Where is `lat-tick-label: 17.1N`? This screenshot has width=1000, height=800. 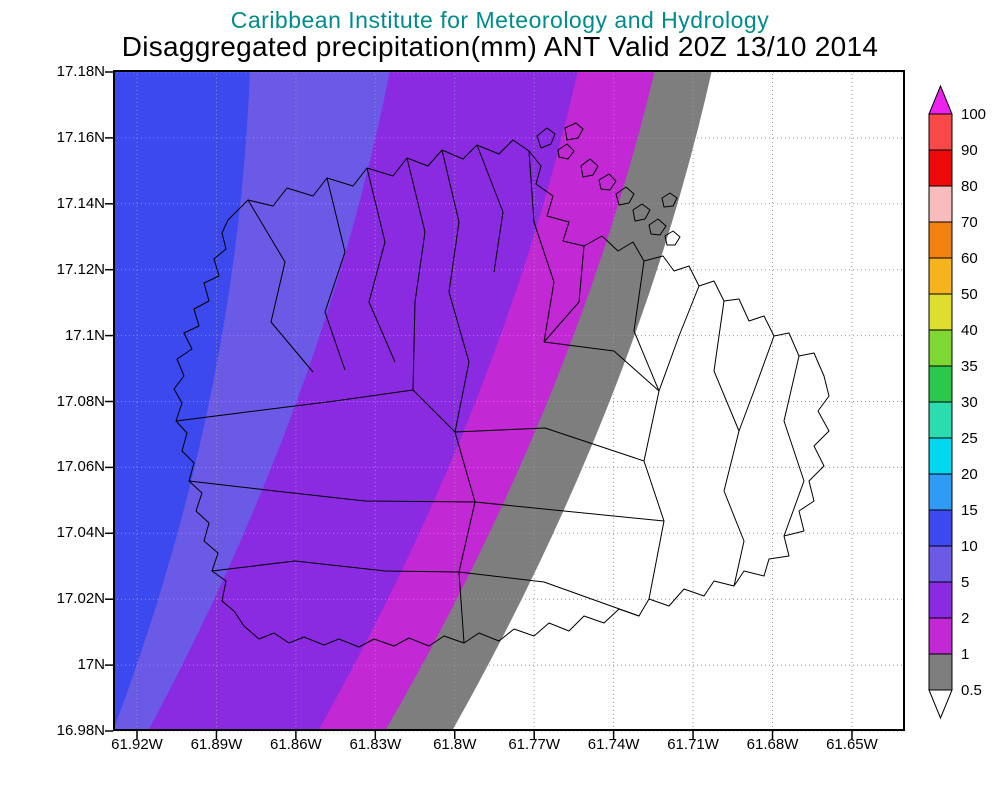
lat-tick-label: 17.1N is located at coordinates (84, 335).